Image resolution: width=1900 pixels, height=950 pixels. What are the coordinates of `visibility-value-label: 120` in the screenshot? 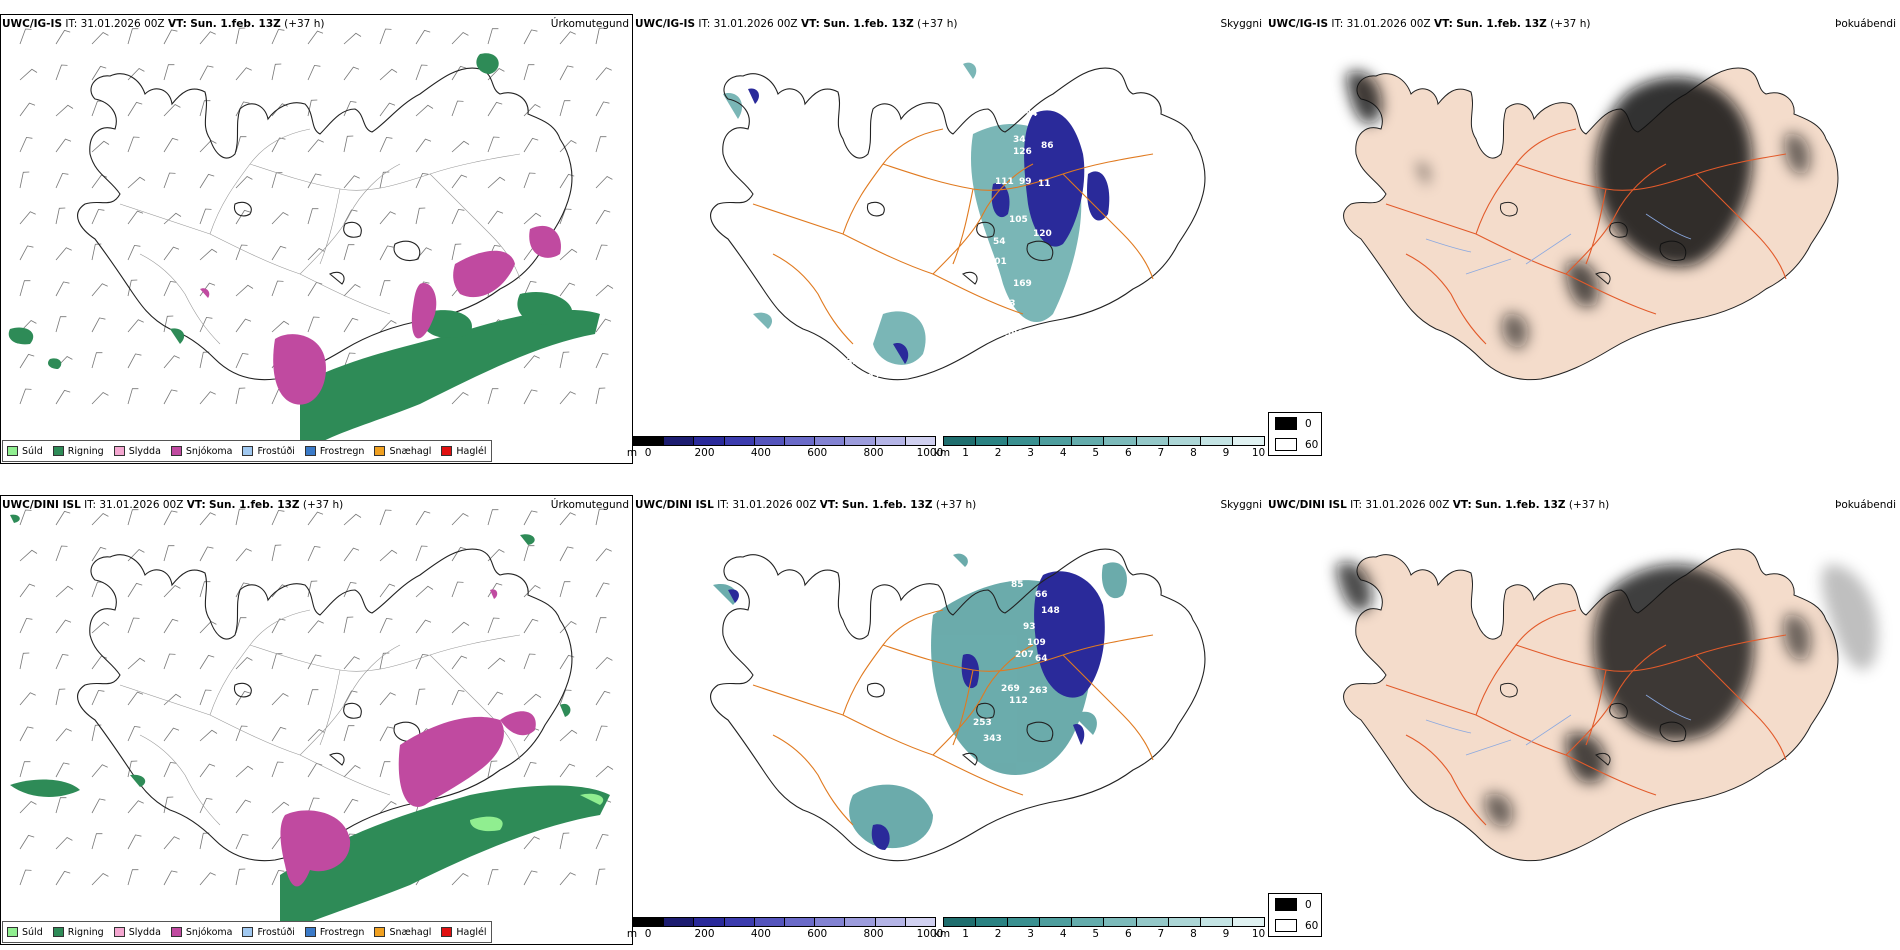 It's located at (1042, 234).